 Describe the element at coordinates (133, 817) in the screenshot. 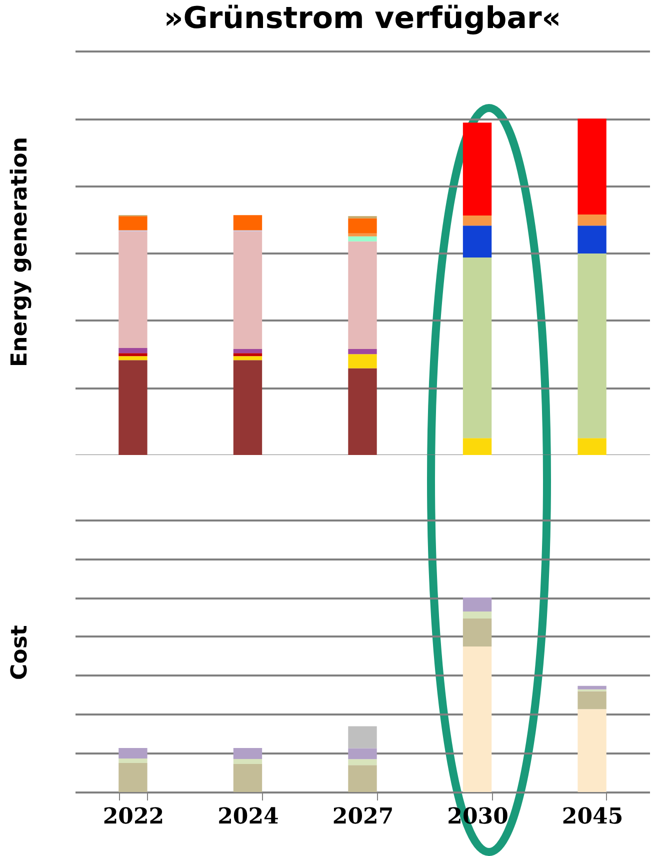

I see `x-tick-label: 2022` at that location.